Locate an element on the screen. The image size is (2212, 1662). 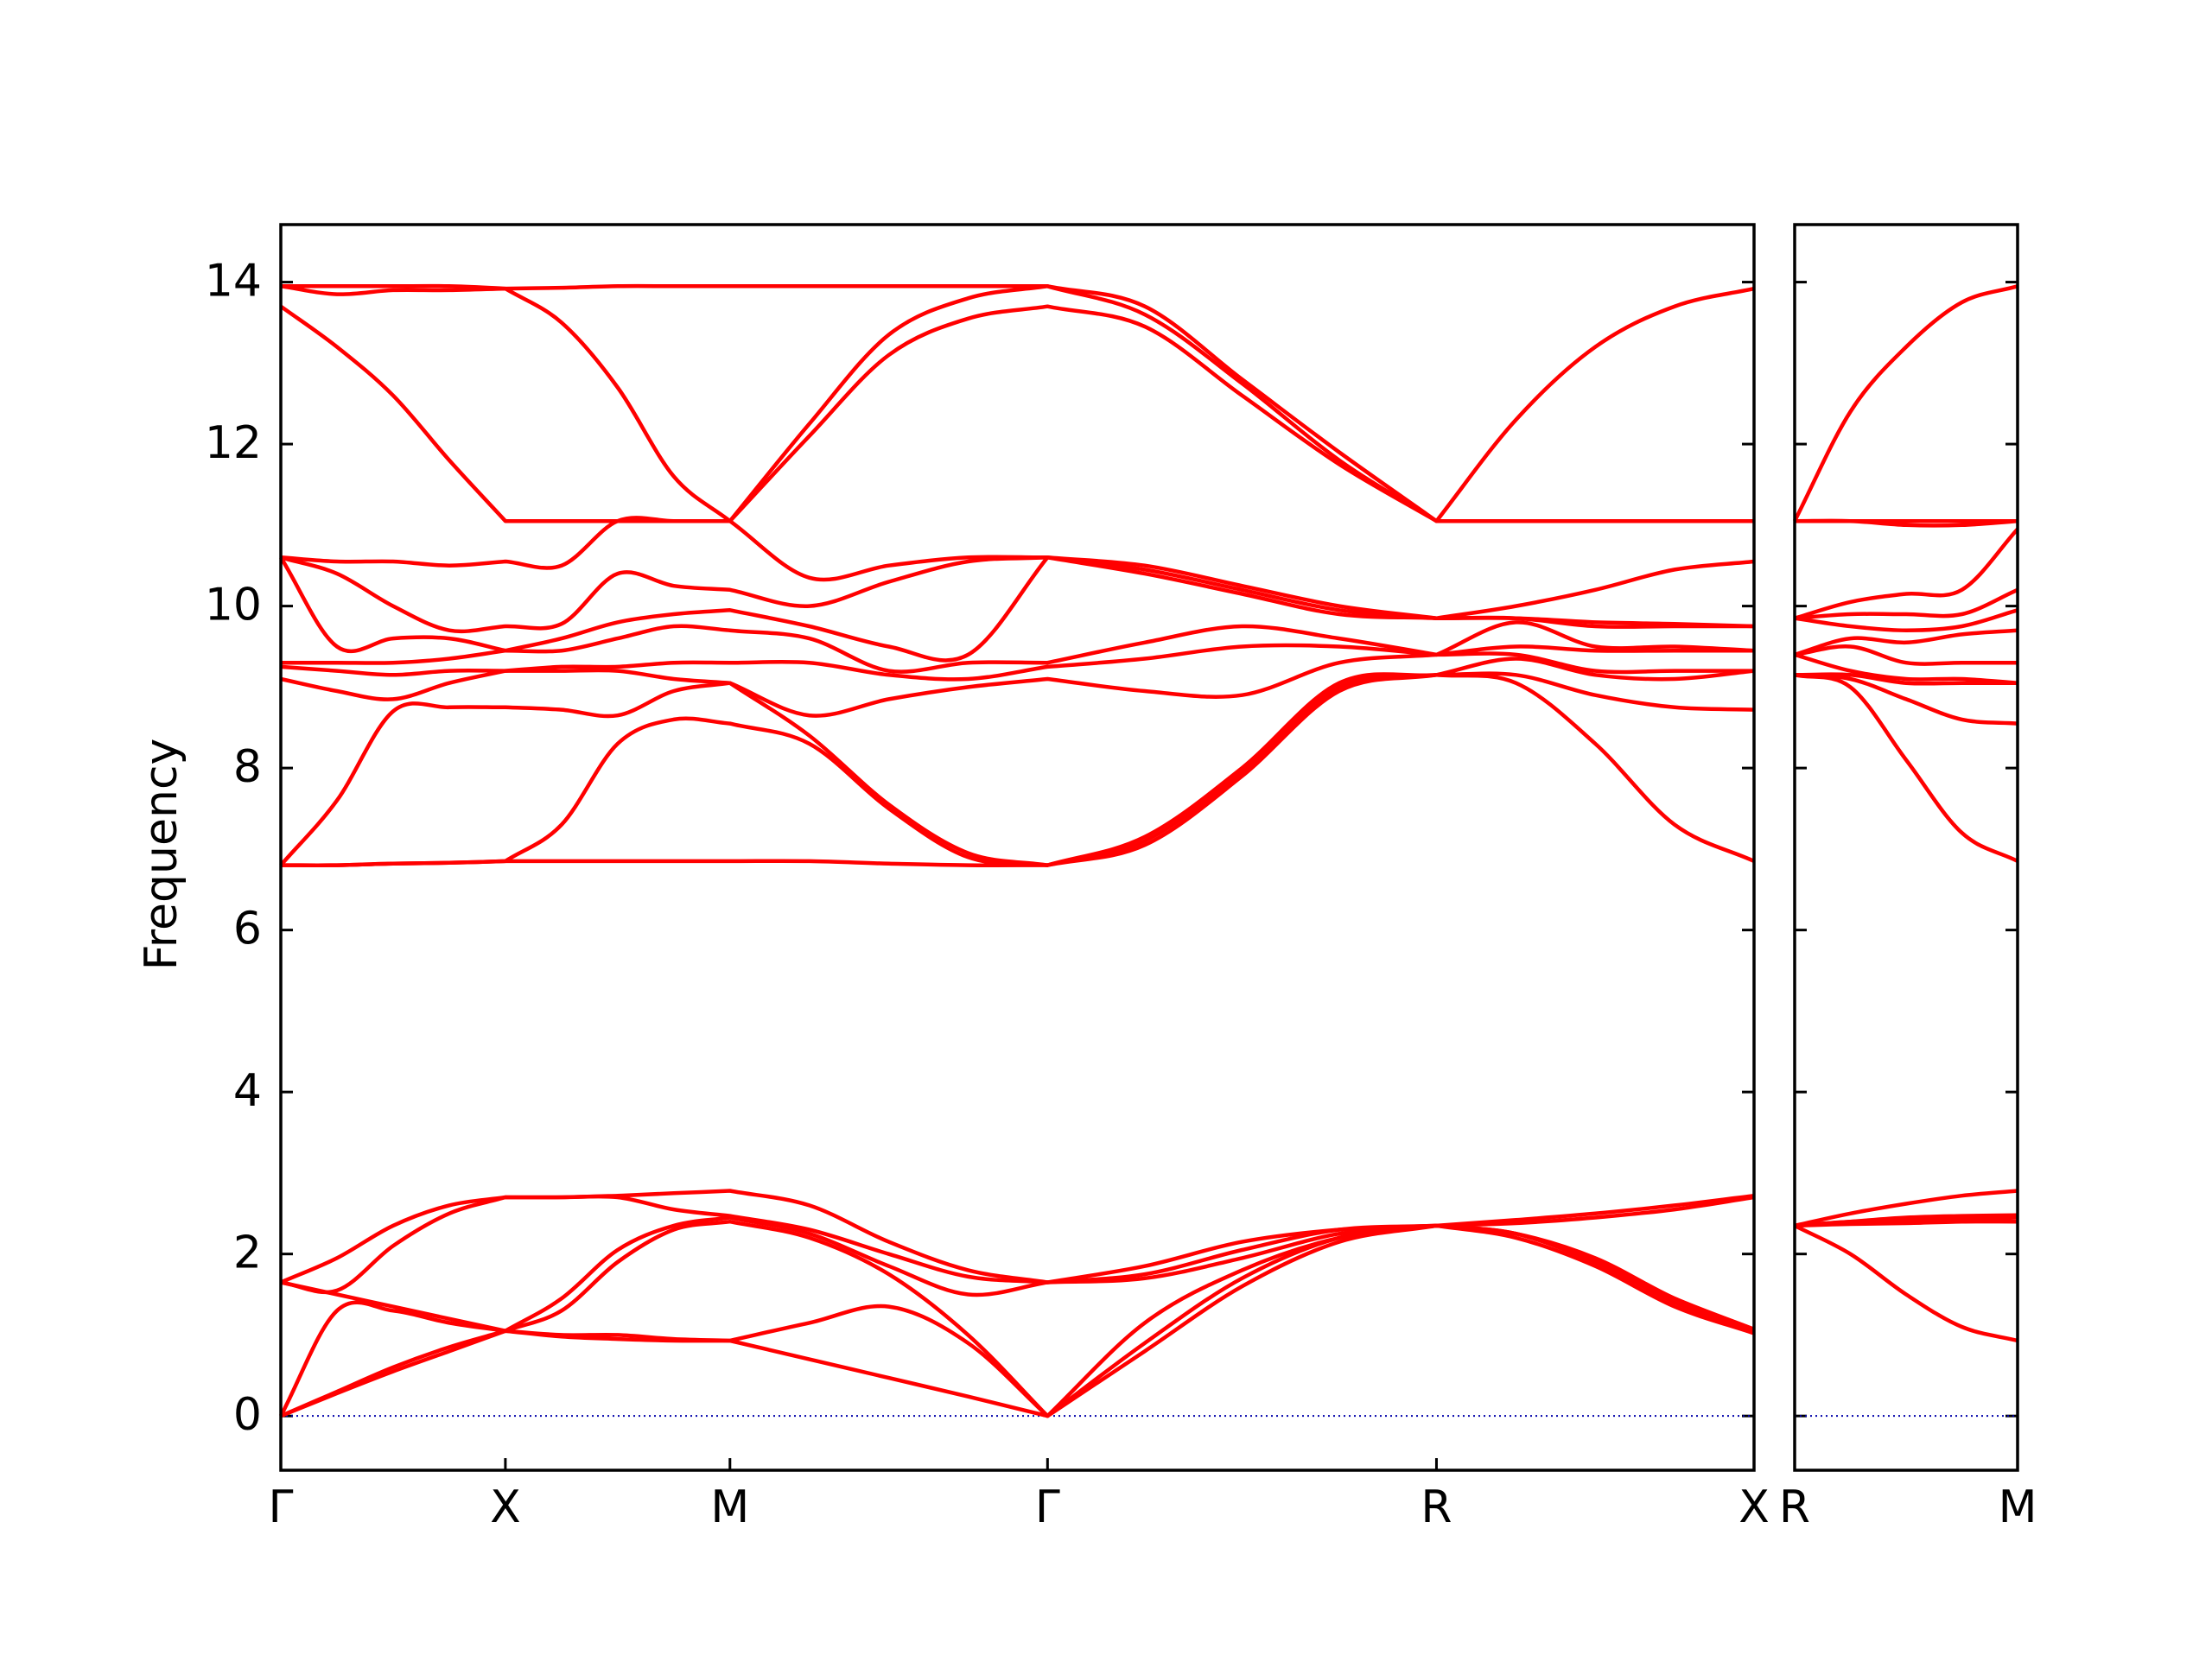
y-tick-label: 10 is located at coordinates (233, 605).